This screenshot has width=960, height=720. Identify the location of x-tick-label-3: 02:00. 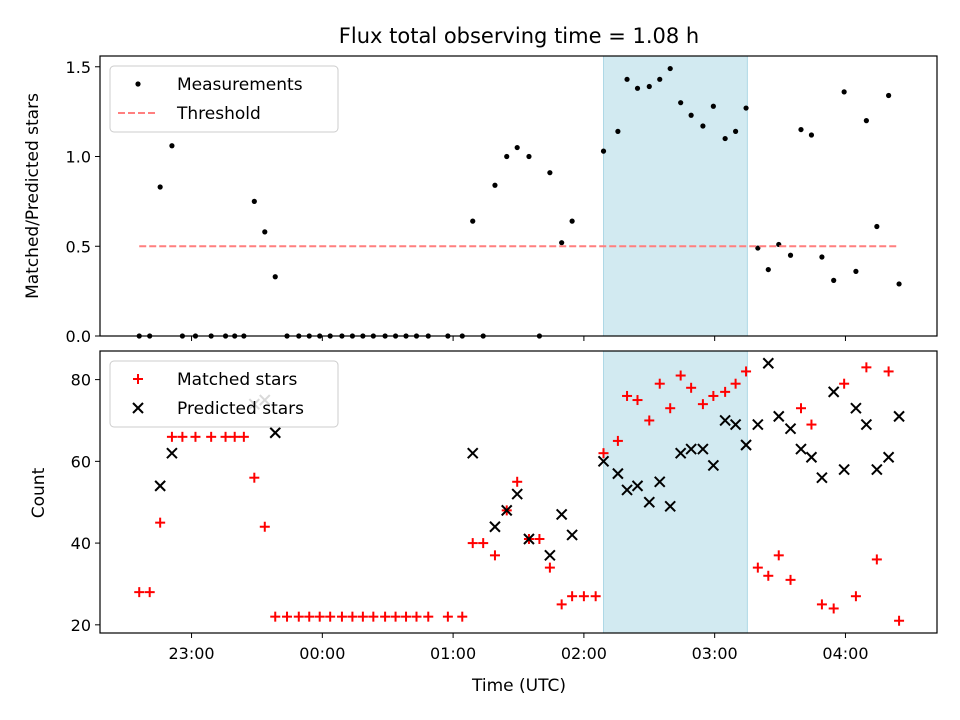
(584, 653).